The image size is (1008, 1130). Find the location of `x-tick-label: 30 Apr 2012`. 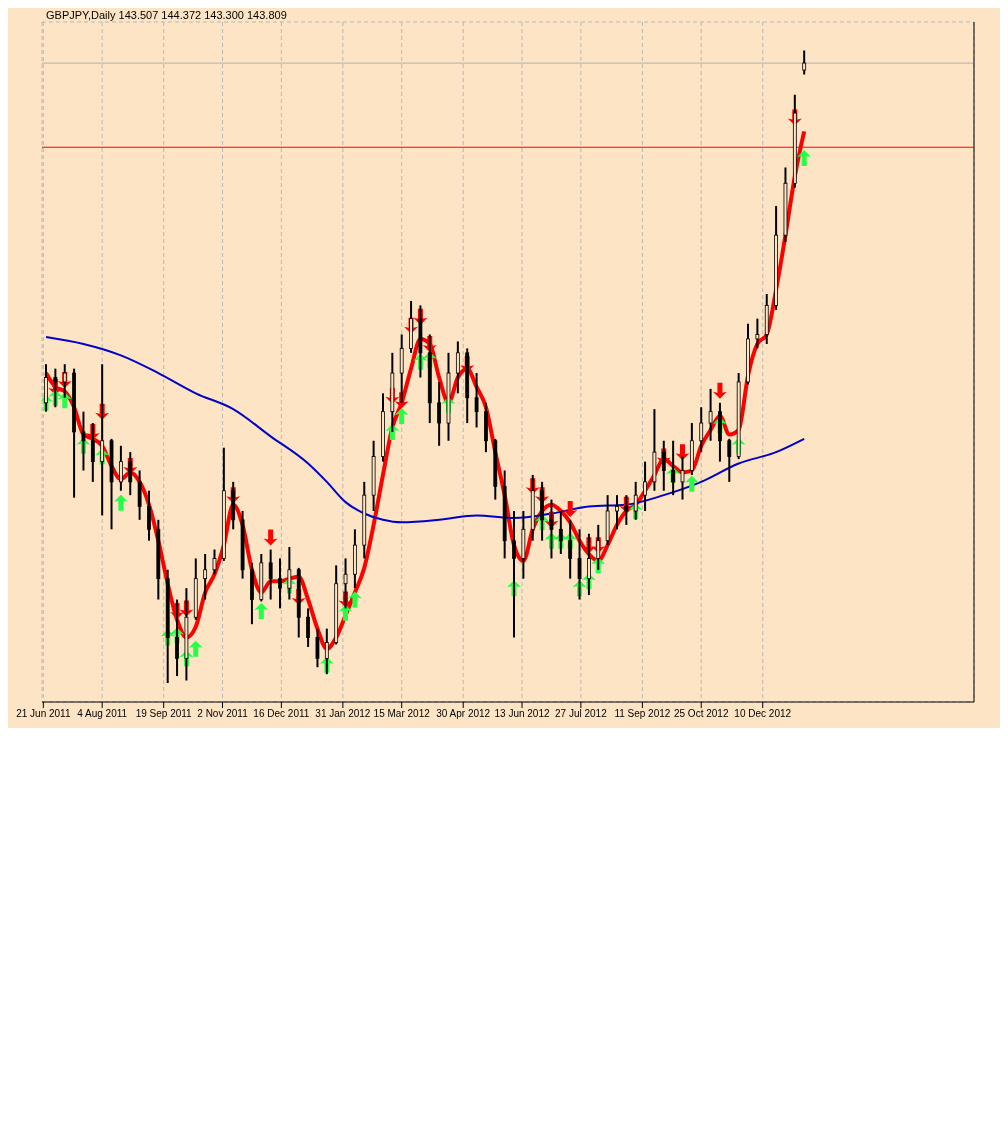

x-tick-label: 30 Apr 2012 is located at coordinates (463, 714).